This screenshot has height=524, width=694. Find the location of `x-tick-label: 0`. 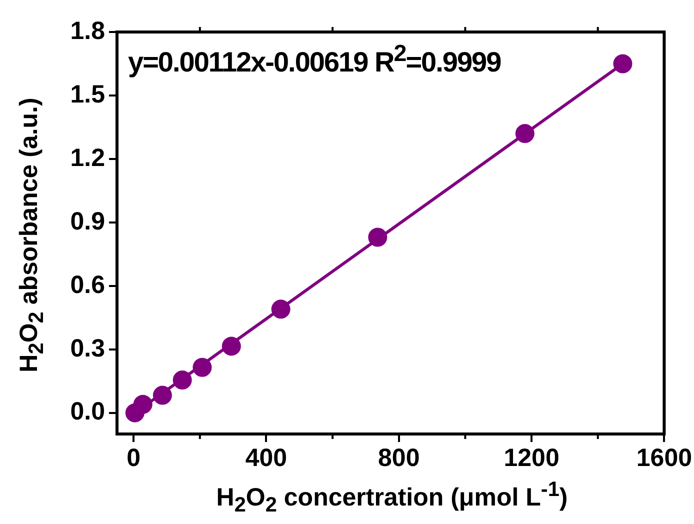

x-tick-label: 0 is located at coordinates (133, 458).